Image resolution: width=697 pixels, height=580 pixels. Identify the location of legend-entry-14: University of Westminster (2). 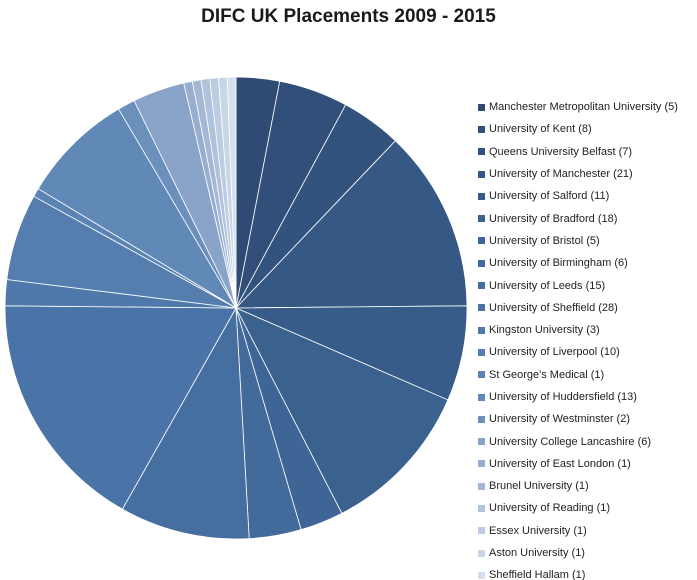
(585, 419).